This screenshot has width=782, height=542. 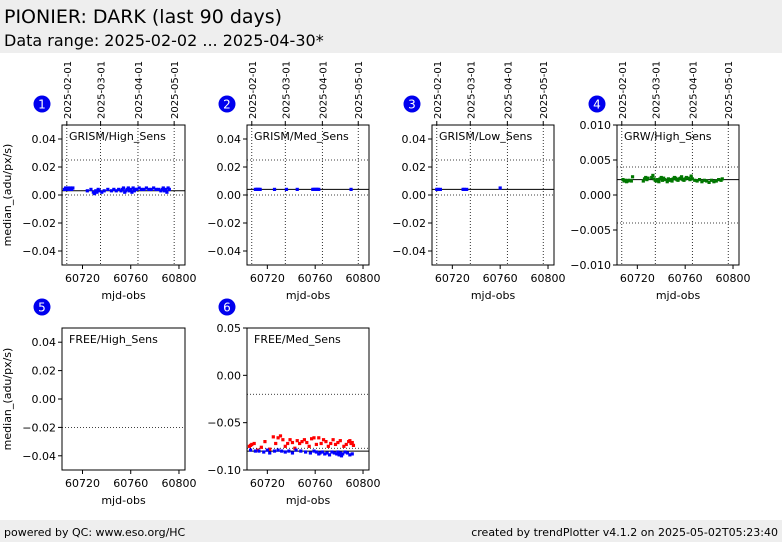 I want to click on y-tick-label: −0.005, so click(x=590, y=230).